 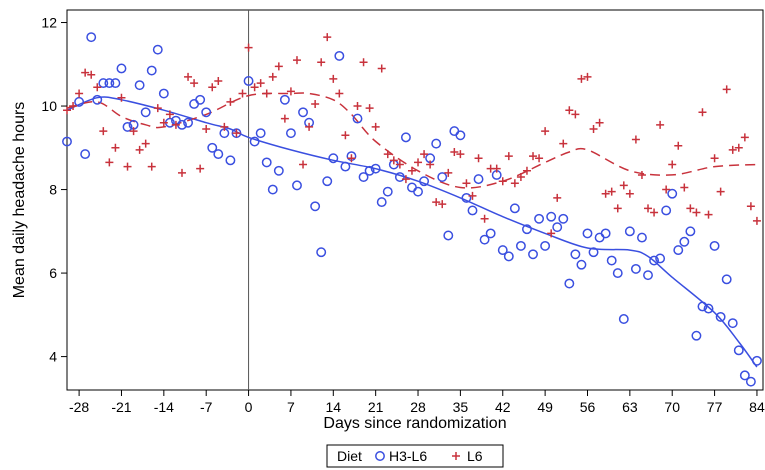 I want to click on legend-marker-h3-l6, so click(x=380, y=456).